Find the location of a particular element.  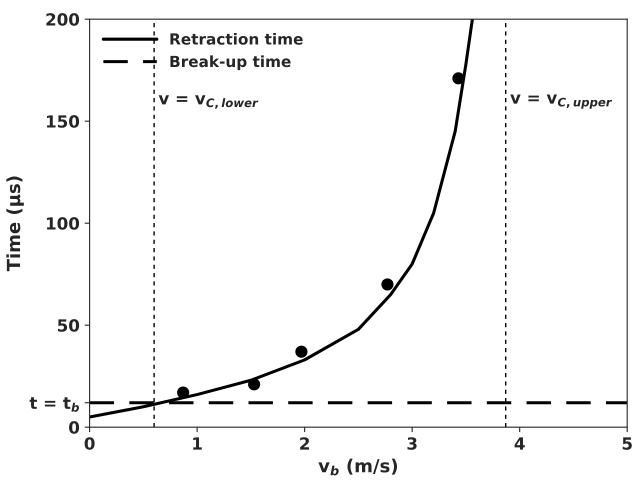

y-tick-label: 150 is located at coordinates (63, 121).